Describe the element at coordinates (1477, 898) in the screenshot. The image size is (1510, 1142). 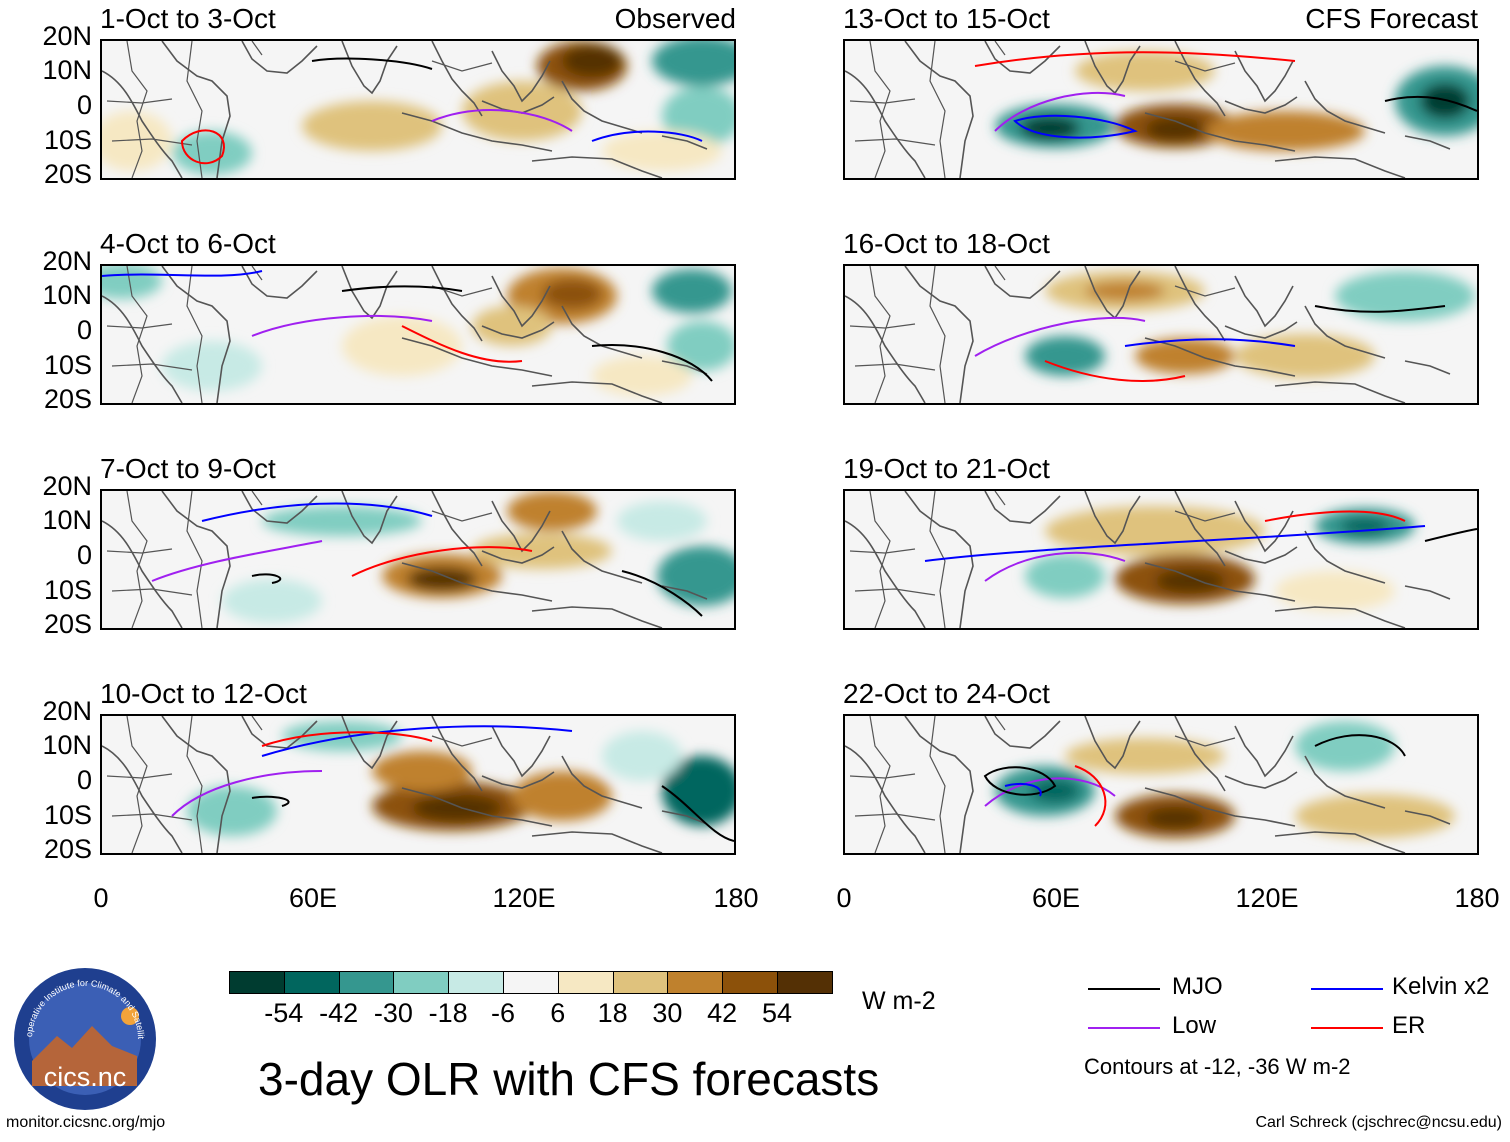
I see `lon-tick-right-180: 180` at that location.